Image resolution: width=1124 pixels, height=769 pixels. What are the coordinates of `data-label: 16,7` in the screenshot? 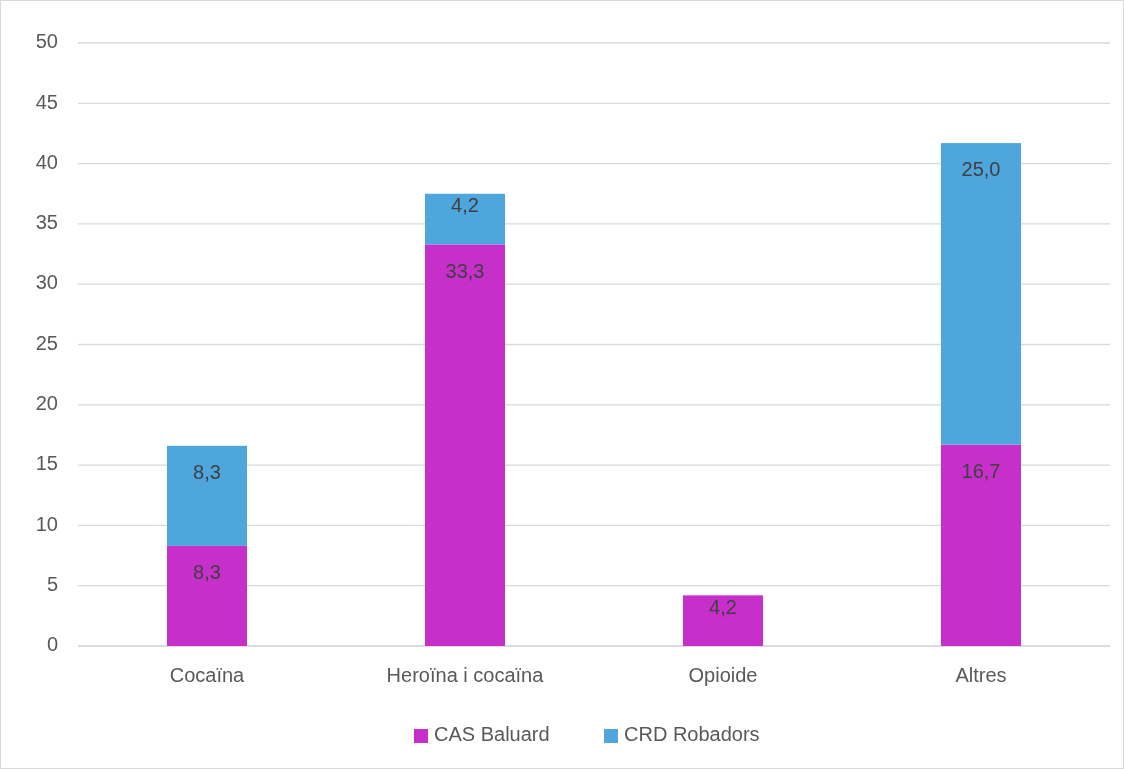 It's located at (981, 470).